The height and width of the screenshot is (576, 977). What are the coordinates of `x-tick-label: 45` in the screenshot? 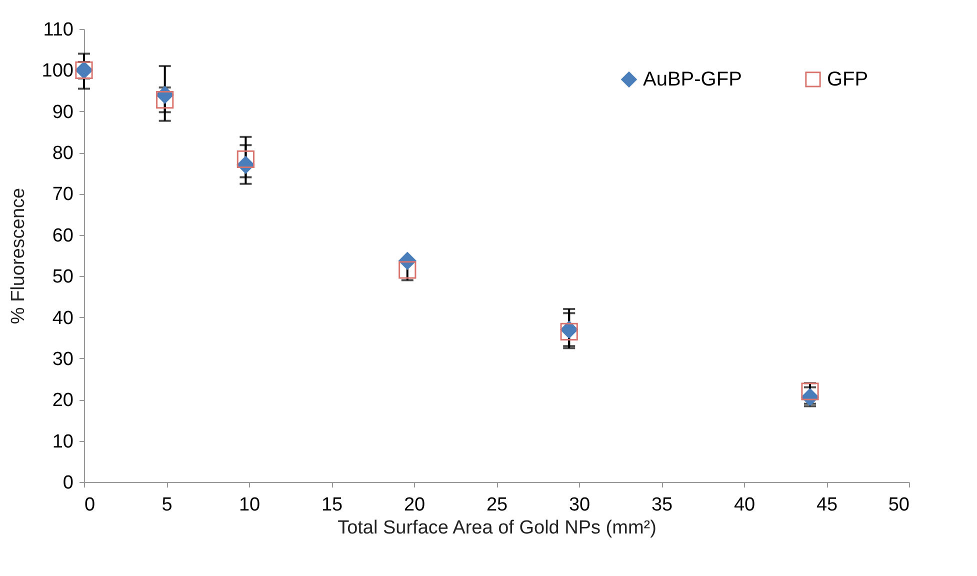 It's located at (827, 505).